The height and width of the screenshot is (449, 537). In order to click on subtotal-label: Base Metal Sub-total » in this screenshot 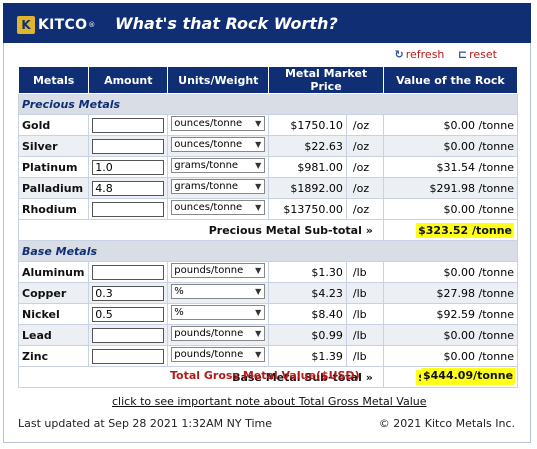, I will do `click(201, 377)`.